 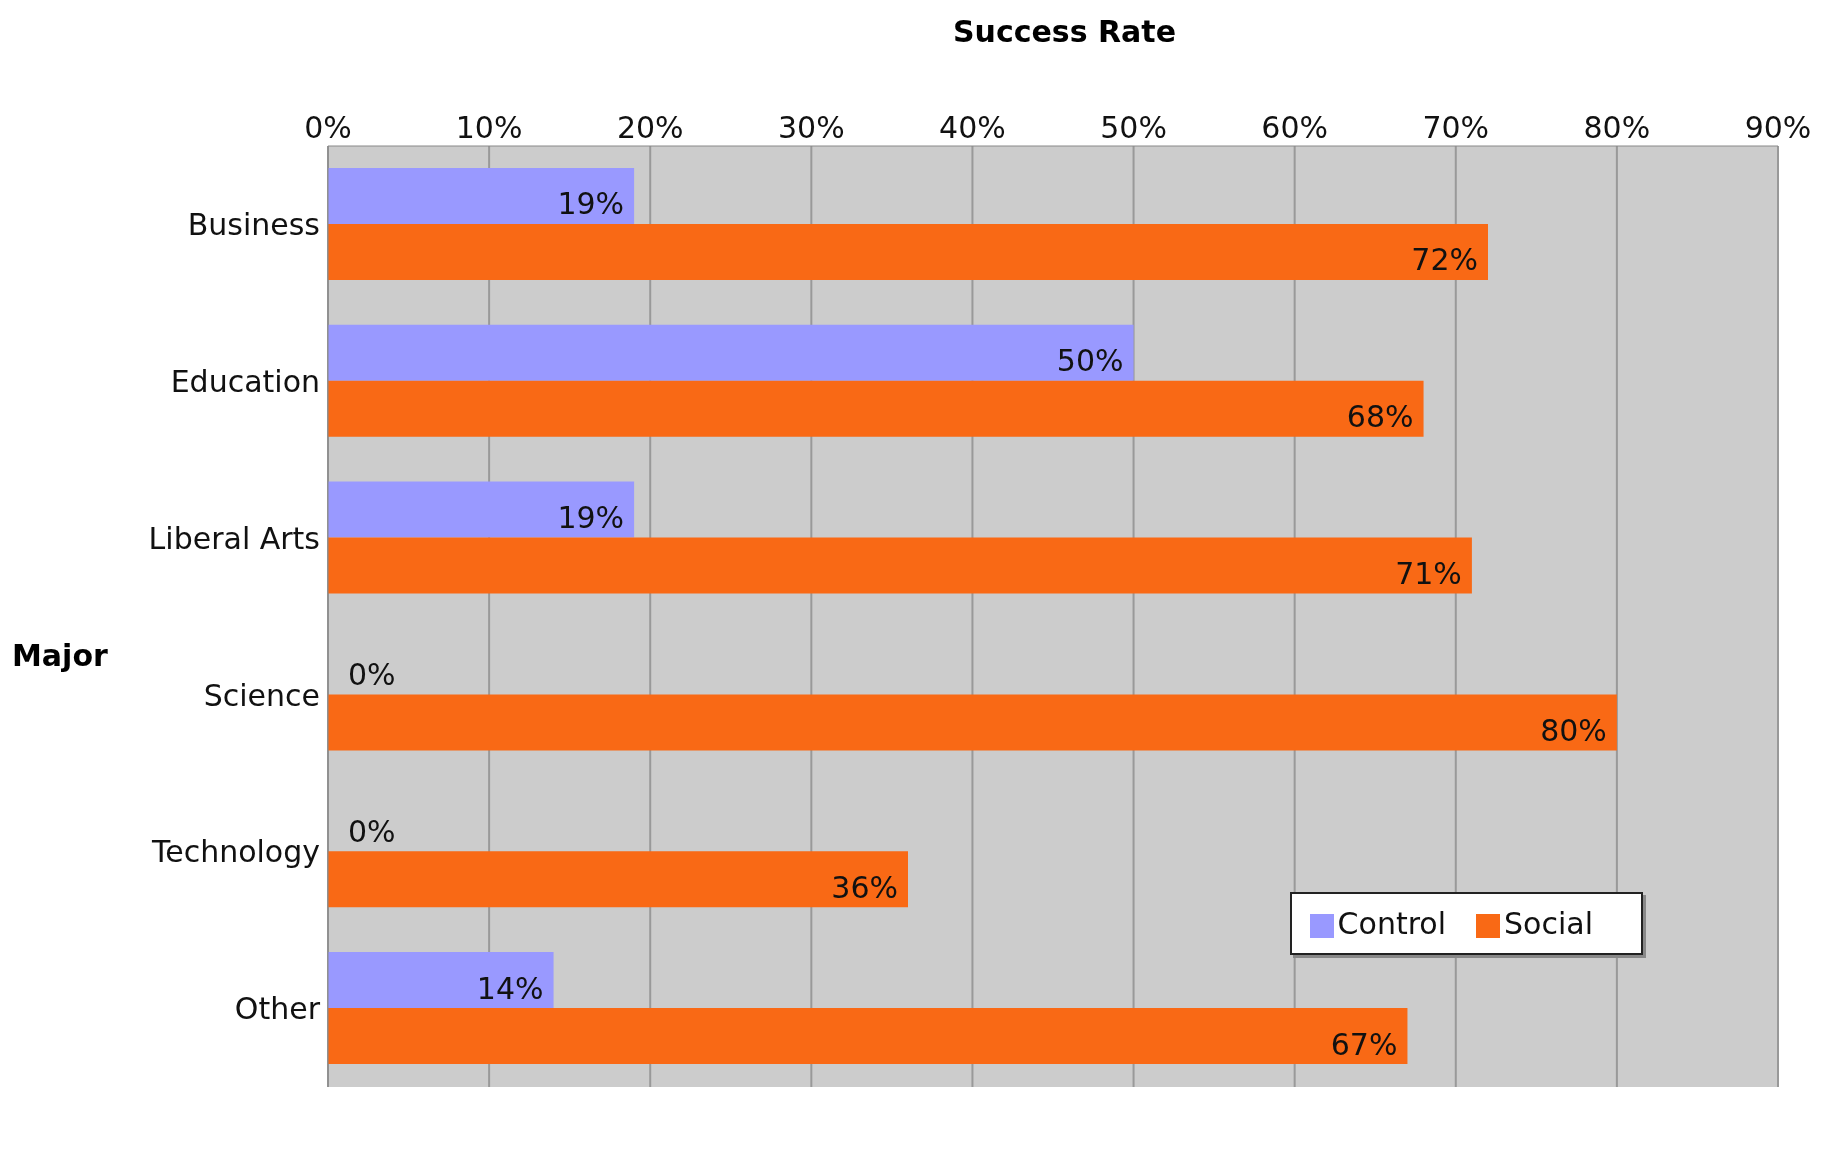 What do you see at coordinates (972, 127) in the screenshot?
I see `x-tick-label: 40%` at bounding box center [972, 127].